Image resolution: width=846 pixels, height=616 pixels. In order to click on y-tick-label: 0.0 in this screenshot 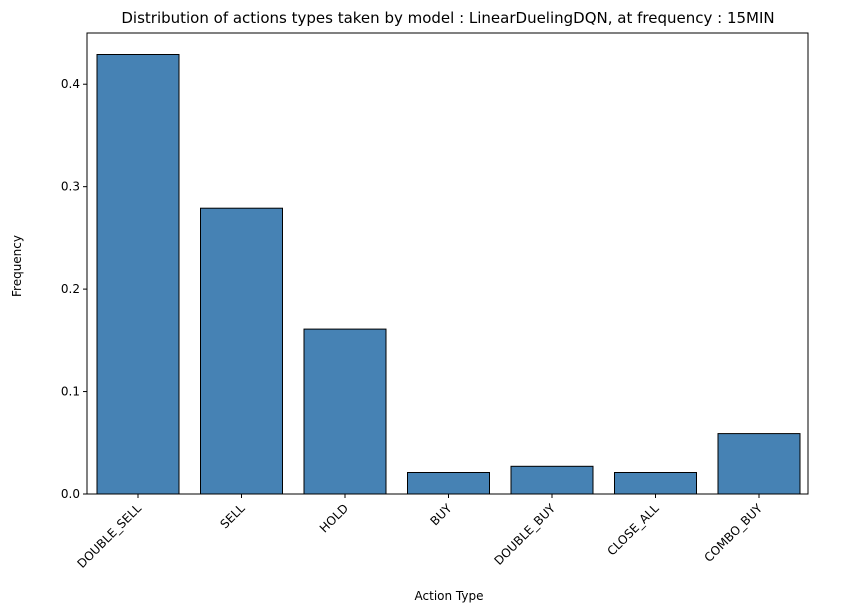, I will do `click(70, 494)`.